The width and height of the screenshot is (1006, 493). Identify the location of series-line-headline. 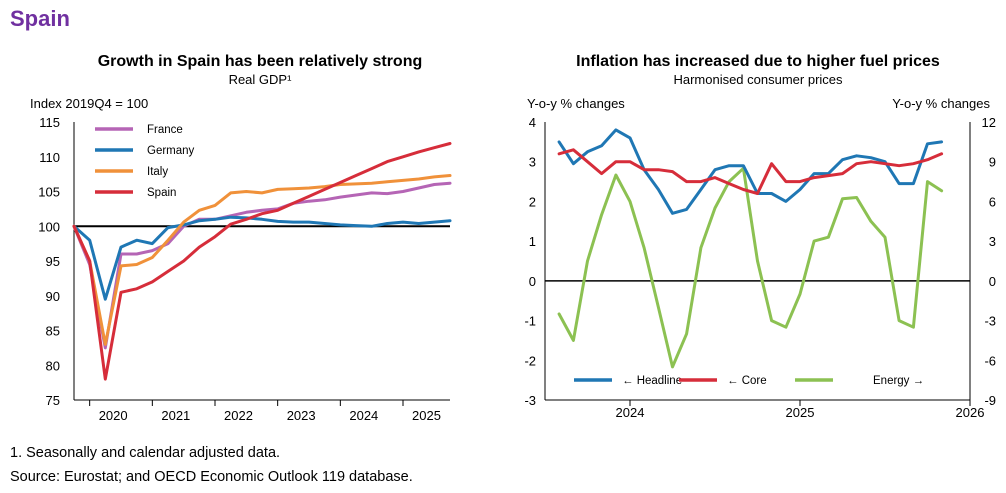
(750, 171).